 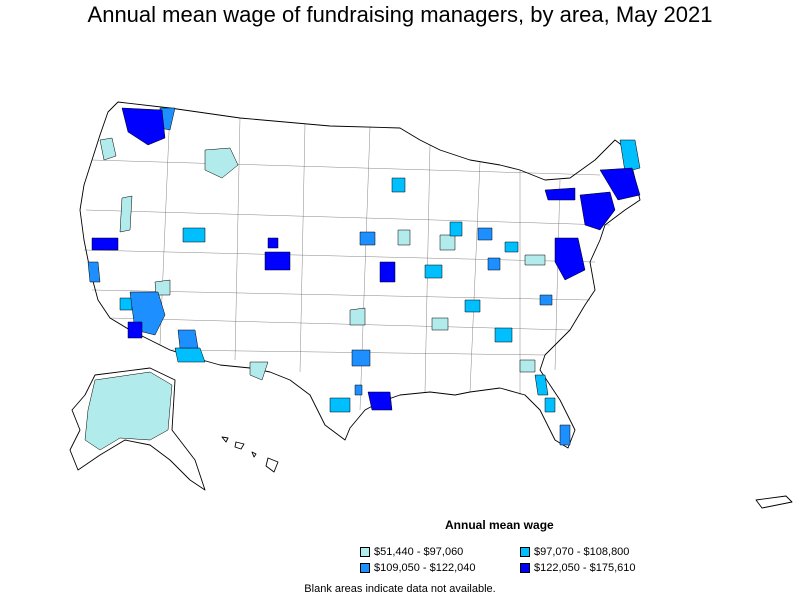 I want to click on legend-label-3: $109,050 - $122,040, so click(x=425, y=568).